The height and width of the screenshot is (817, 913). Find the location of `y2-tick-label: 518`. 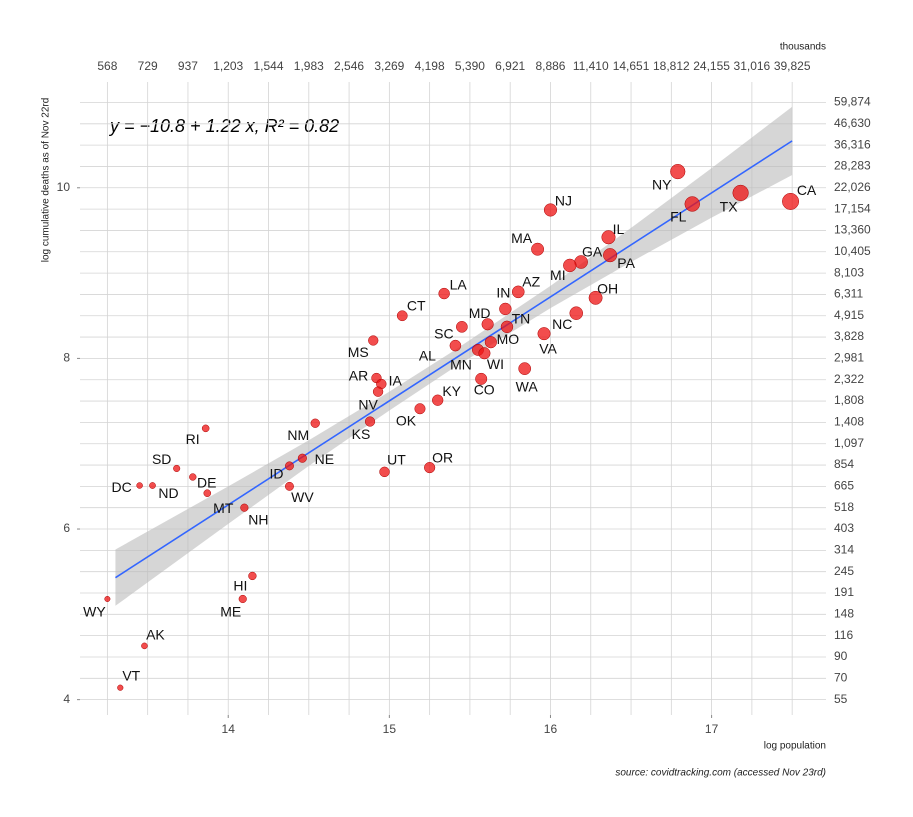

y2-tick-label: 518 is located at coordinates (844, 507).